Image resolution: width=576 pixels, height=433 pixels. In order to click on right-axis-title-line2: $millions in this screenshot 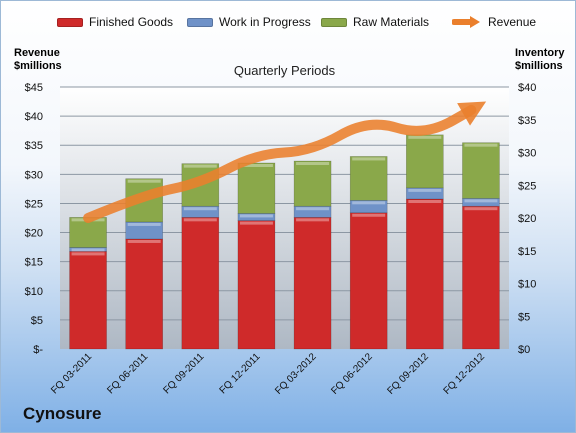, I will do `click(539, 66)`.